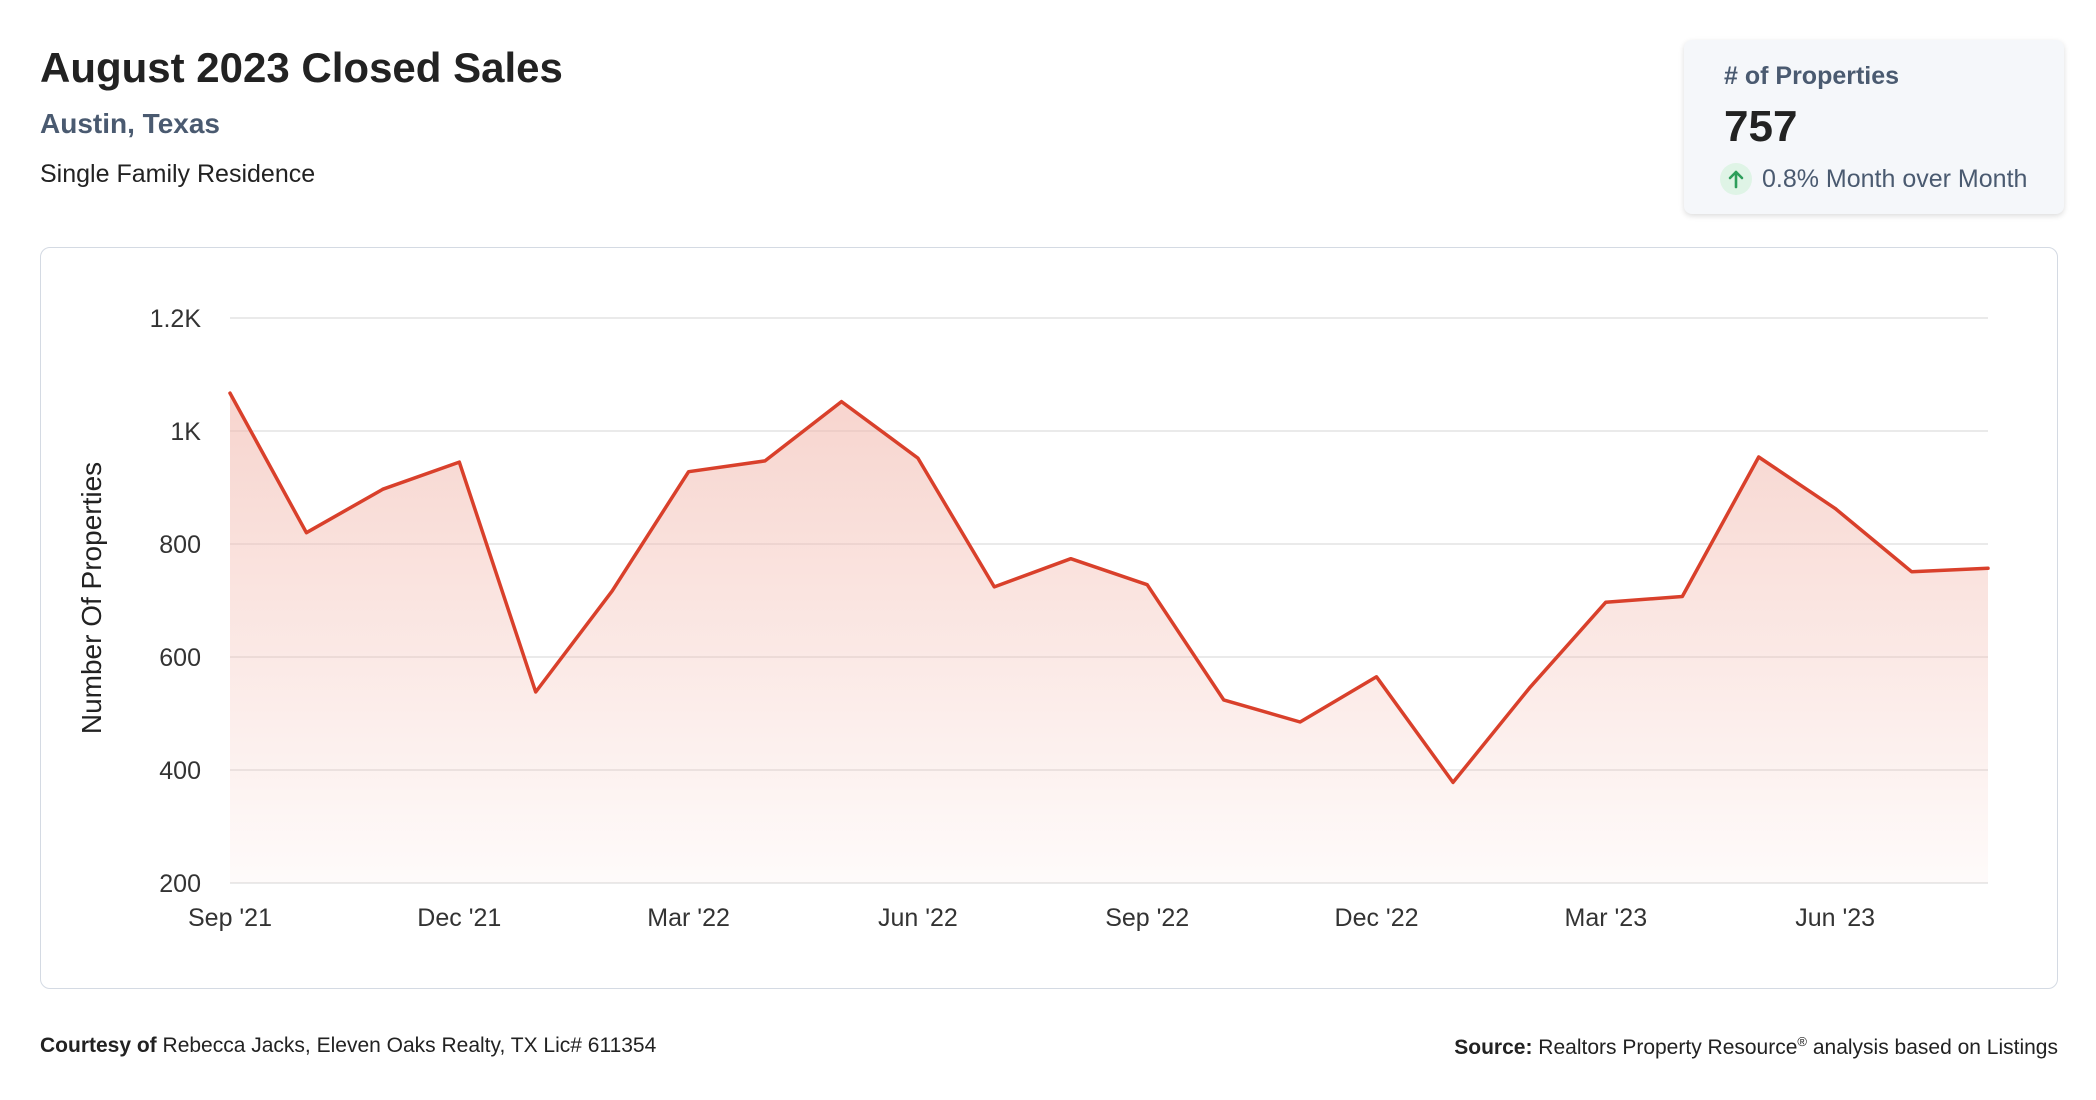 The width and height of the screenshot is (2096, 1100). What do you see at coordinates (1932, 1047) in the screenshot?
I see `source-text-b: analysis based on Listings` at bounding box center [1932, 1047].